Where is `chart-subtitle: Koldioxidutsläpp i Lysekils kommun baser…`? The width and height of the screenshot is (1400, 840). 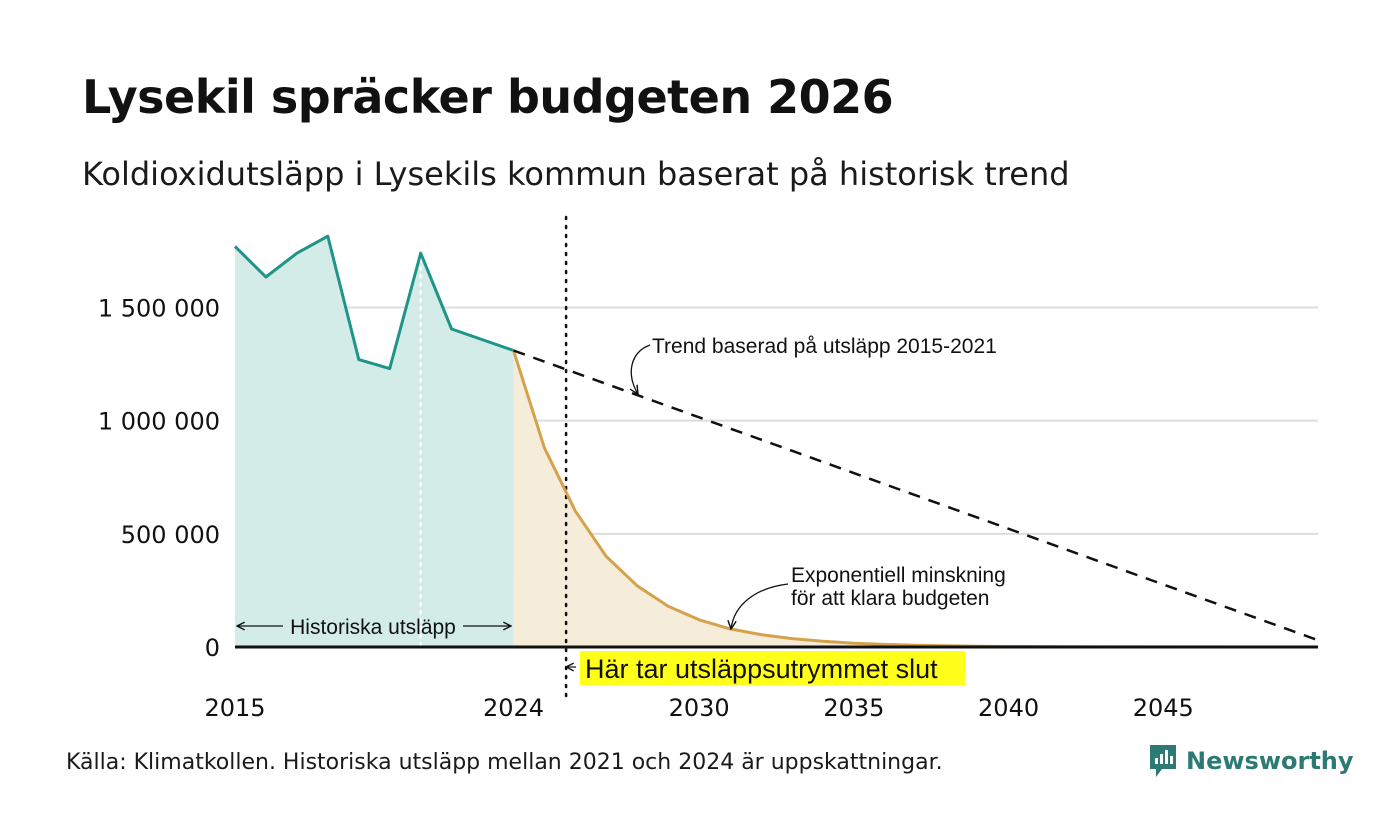
chart-subtitle: Koldioxidutsläpp i Lysekils kommun baser… is located at coordinates (576, 174).